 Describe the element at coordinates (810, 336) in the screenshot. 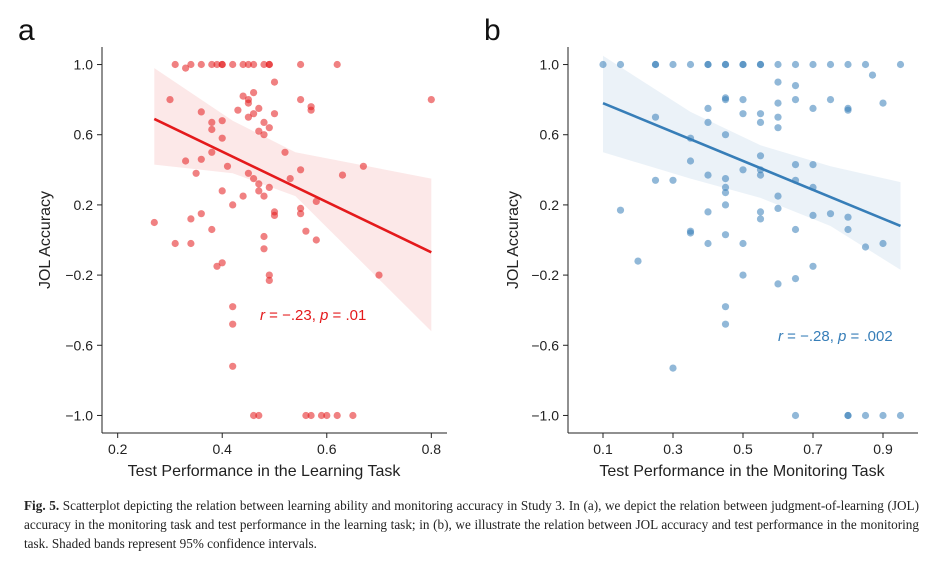

I see `panel-b-r-value: = −.28,` at that location.